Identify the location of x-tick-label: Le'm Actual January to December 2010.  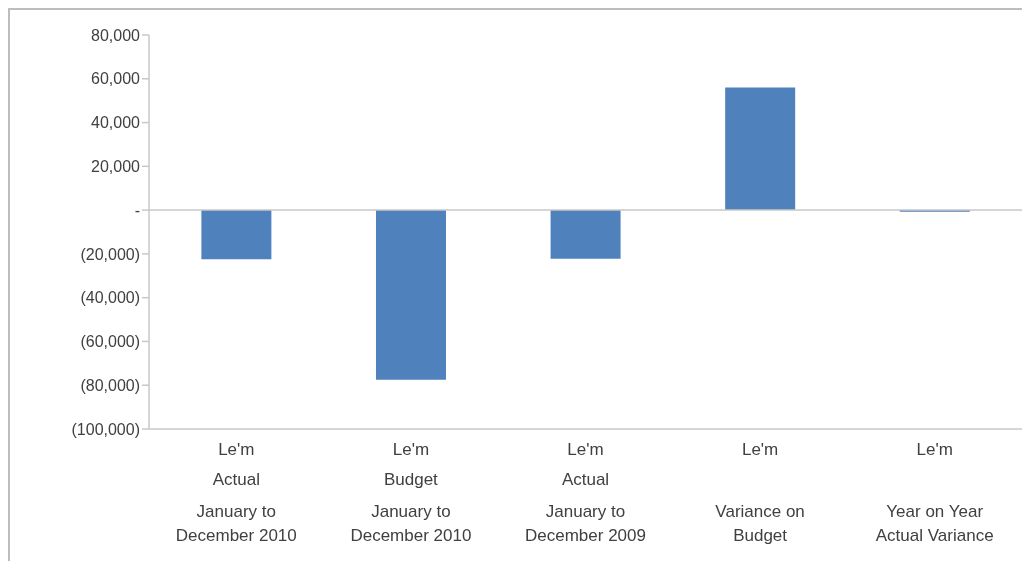
(236, 492).